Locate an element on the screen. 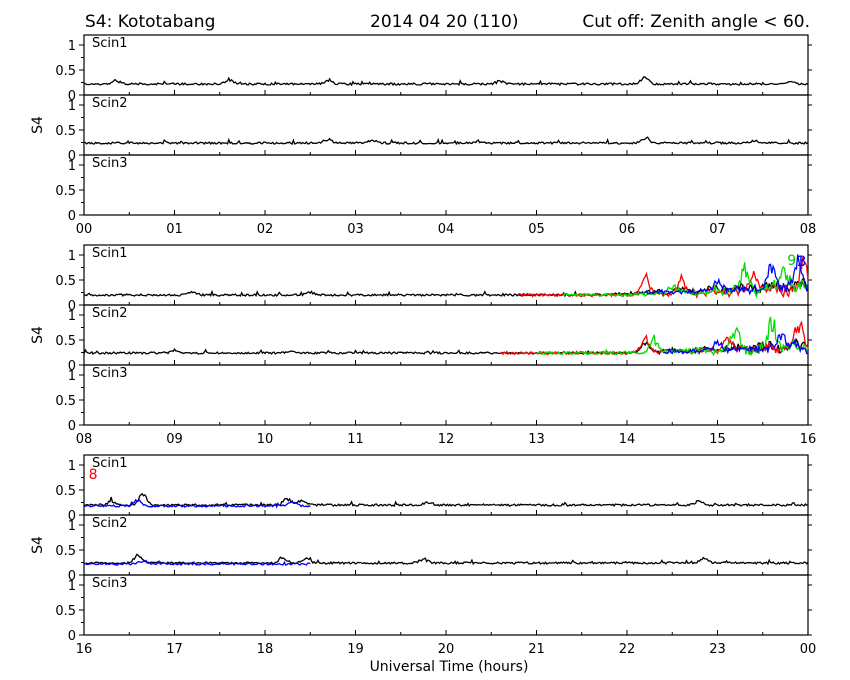 The image size is (850, 680). station-title: S4: Kototabang is located at coordinates (150, 22).